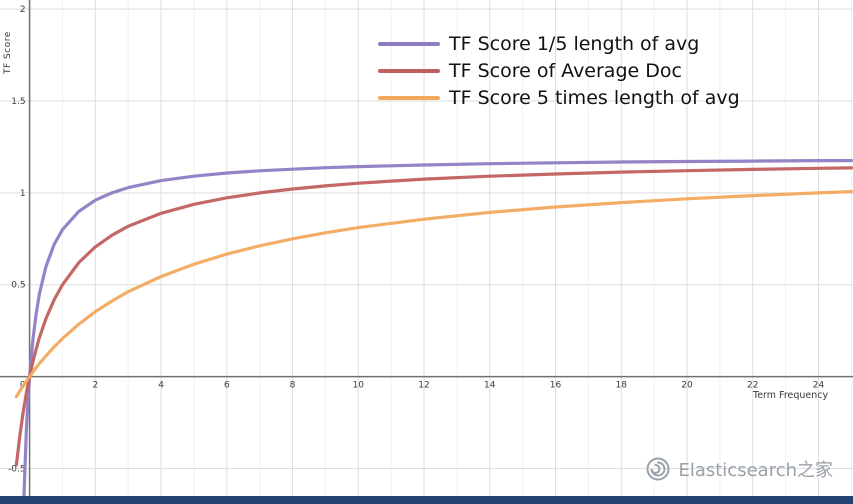  Describe the element at coordinates (227, 386) in the screenshot. I see `x-tick-label: 6` at that location.